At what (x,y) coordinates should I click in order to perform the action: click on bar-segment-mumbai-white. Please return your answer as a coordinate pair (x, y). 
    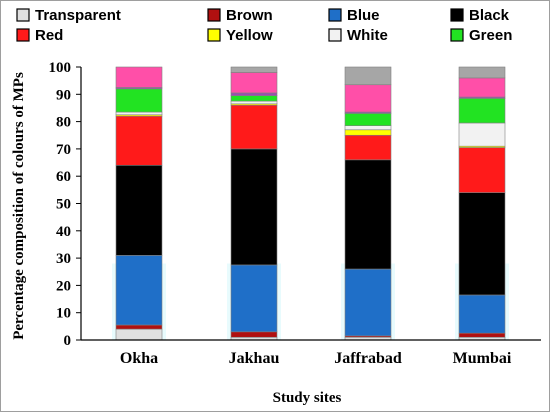
    Looking at the image, I should click on (482, 134).